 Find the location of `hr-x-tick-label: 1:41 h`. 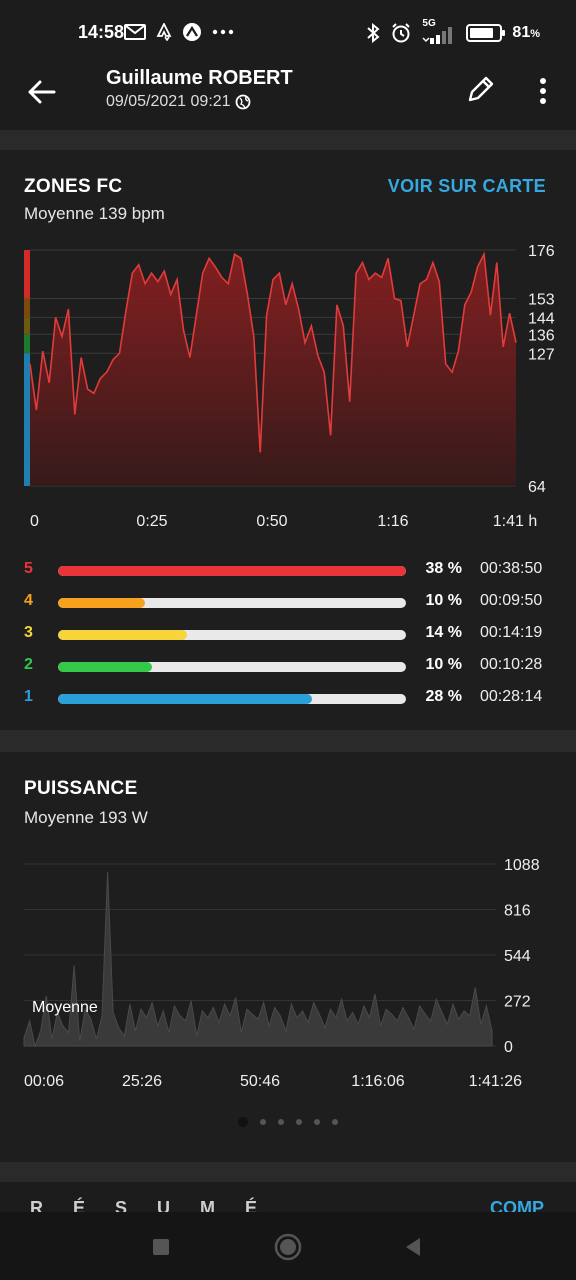

hr-x-tick-label: 1:41 h is located at coordinates (515, 521).